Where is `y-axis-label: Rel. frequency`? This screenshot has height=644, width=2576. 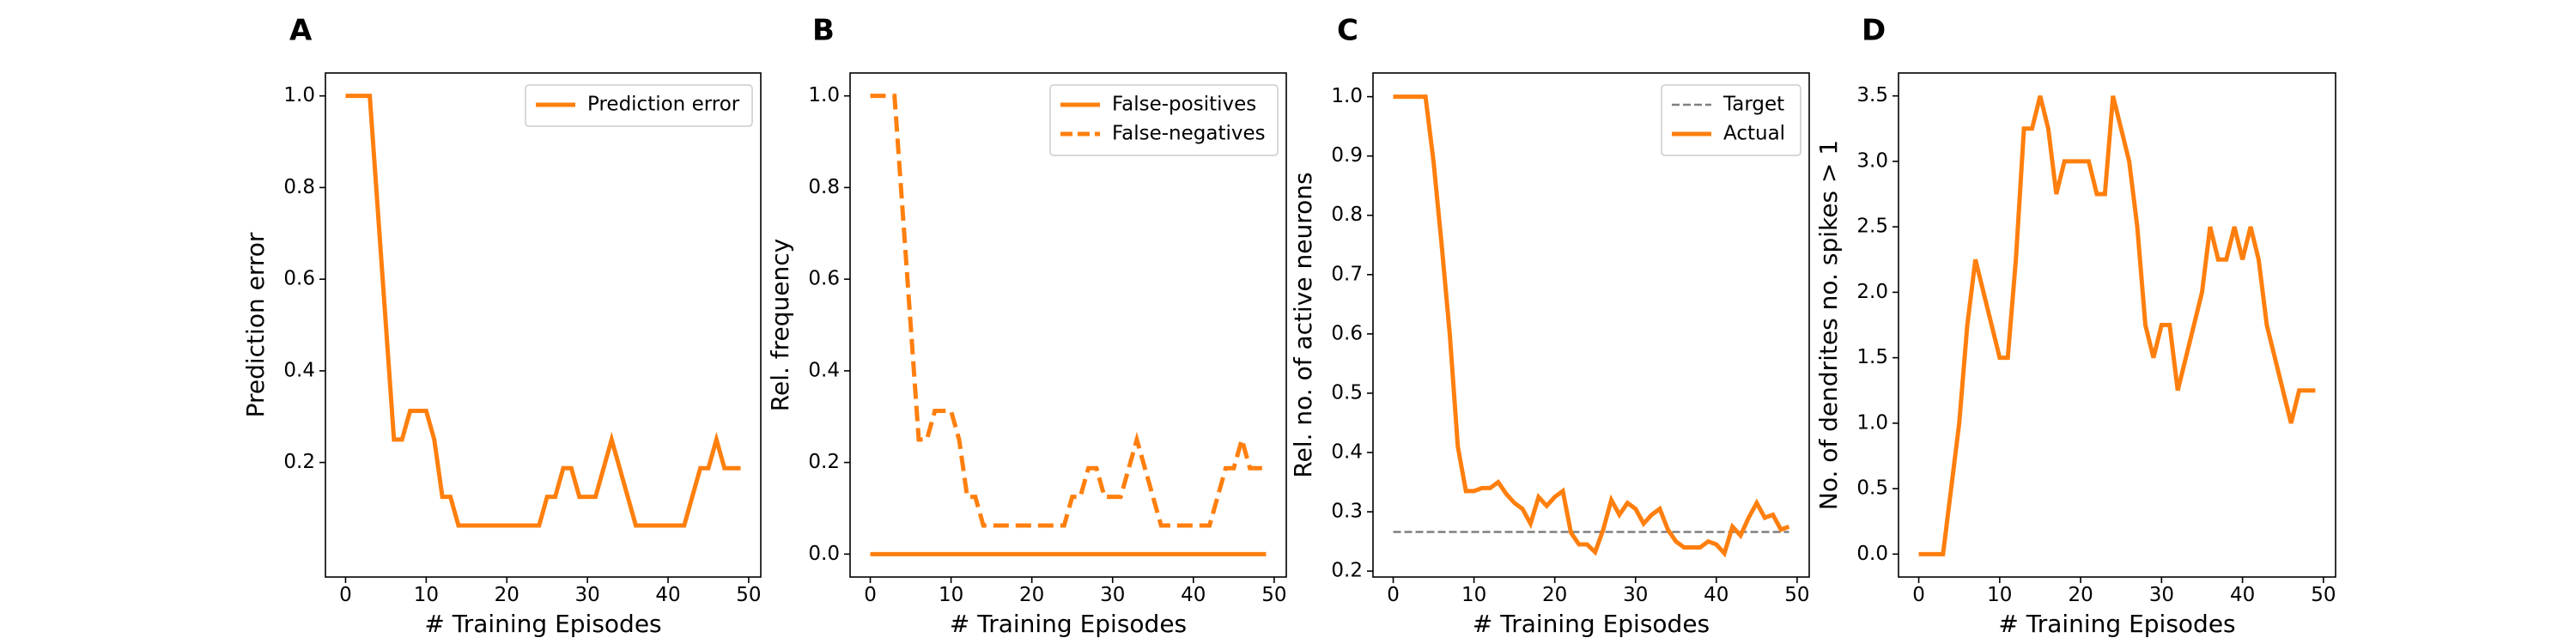
y-axis-label: Rel. frequency is located at coordinates (780, 325).